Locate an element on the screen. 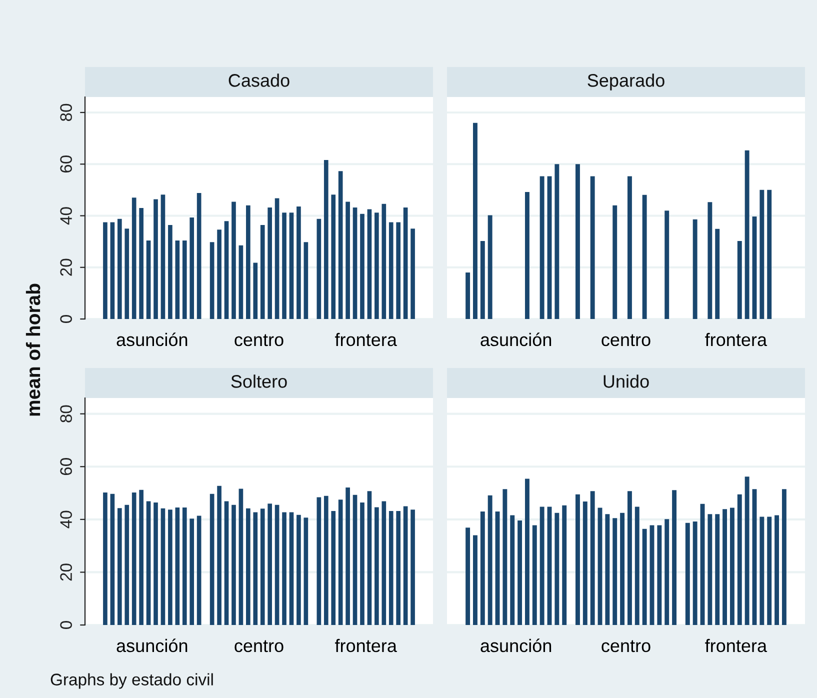 This screenshot has height=698, width=817. chart-title: Soltero is located at coordinates (259, 381).